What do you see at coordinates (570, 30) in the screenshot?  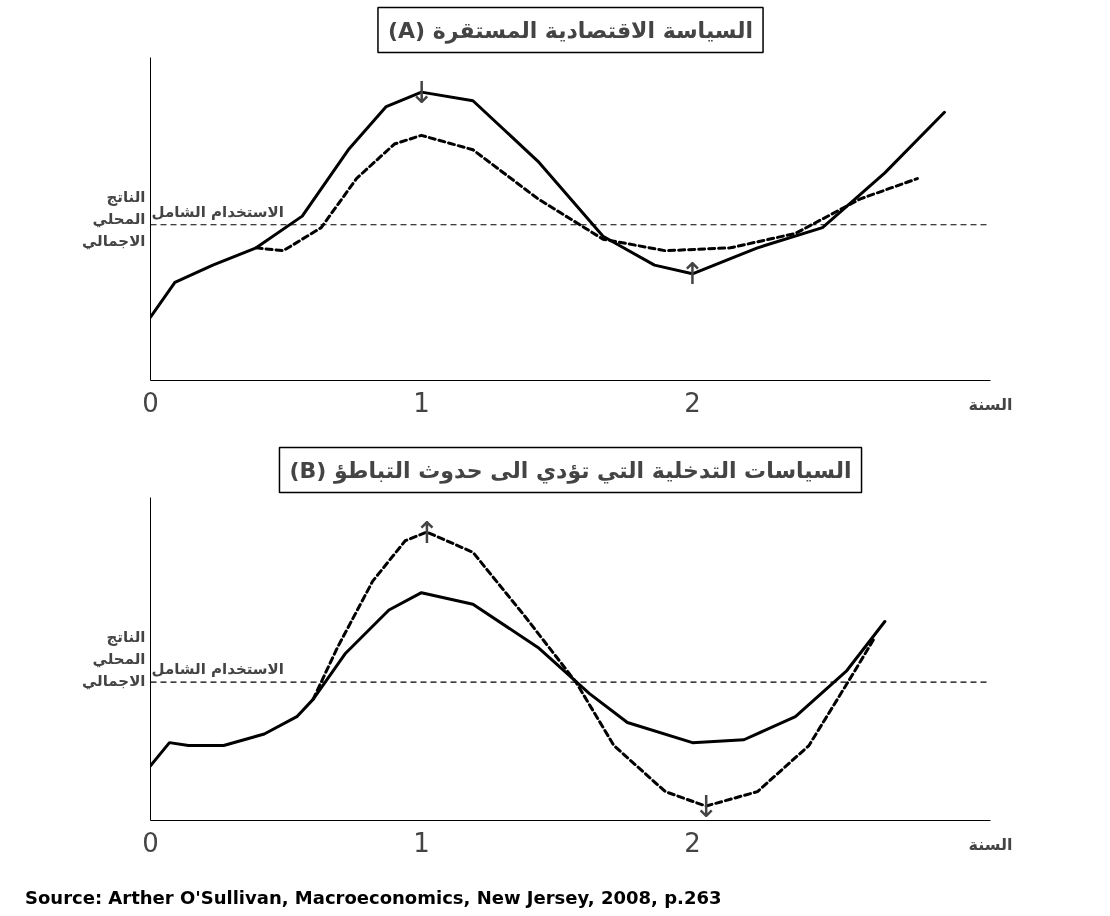 I see `chart-title: (A) السياسة الاقتصادية المستقرة` at bounding box center [570, 30].